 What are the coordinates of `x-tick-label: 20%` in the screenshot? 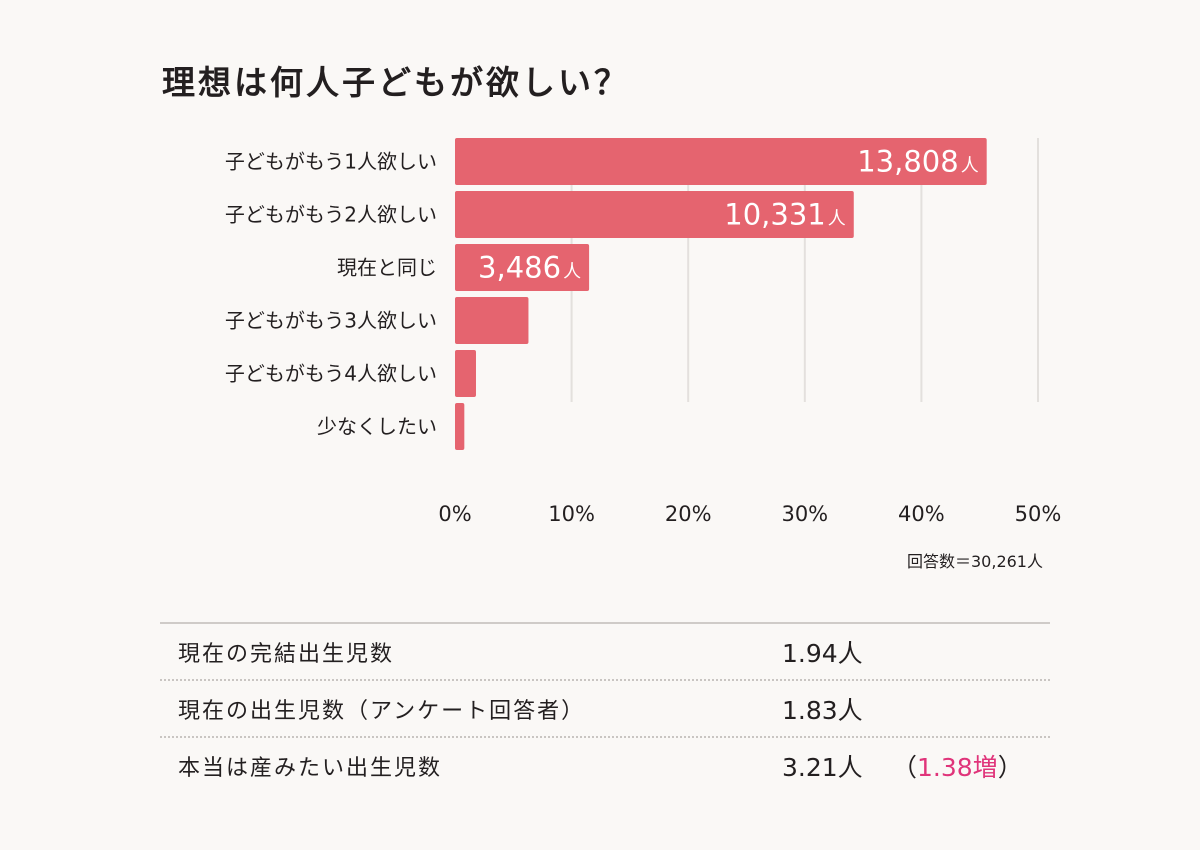 It's located at (688, 514).